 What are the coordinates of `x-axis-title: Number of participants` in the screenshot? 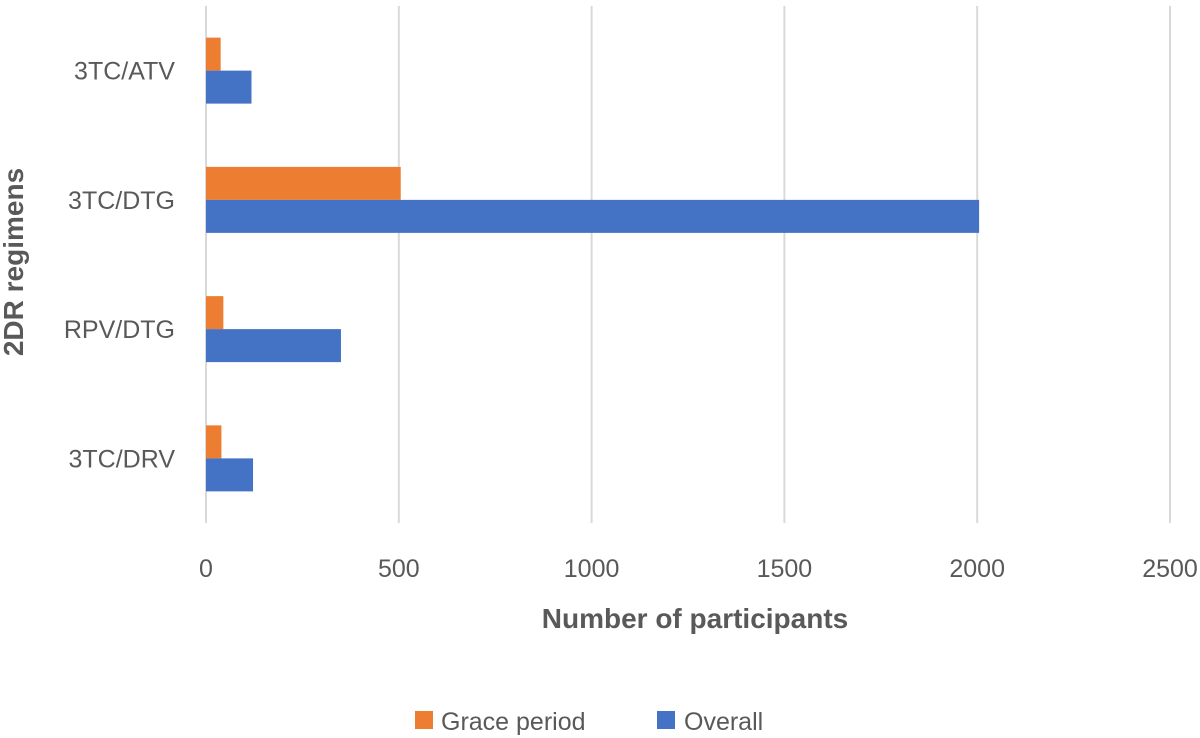 It's located at (695, 618).